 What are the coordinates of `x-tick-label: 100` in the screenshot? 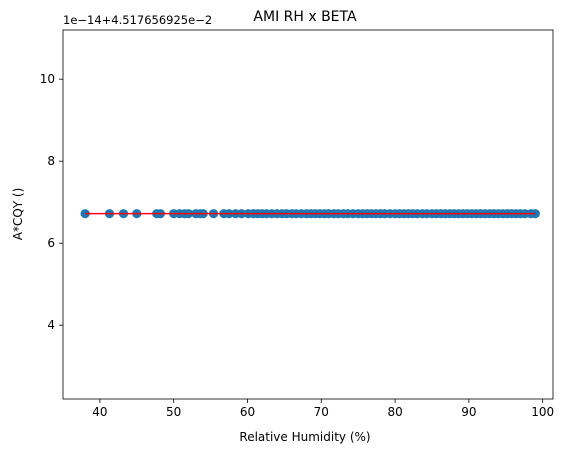 It's located at (542, 412).